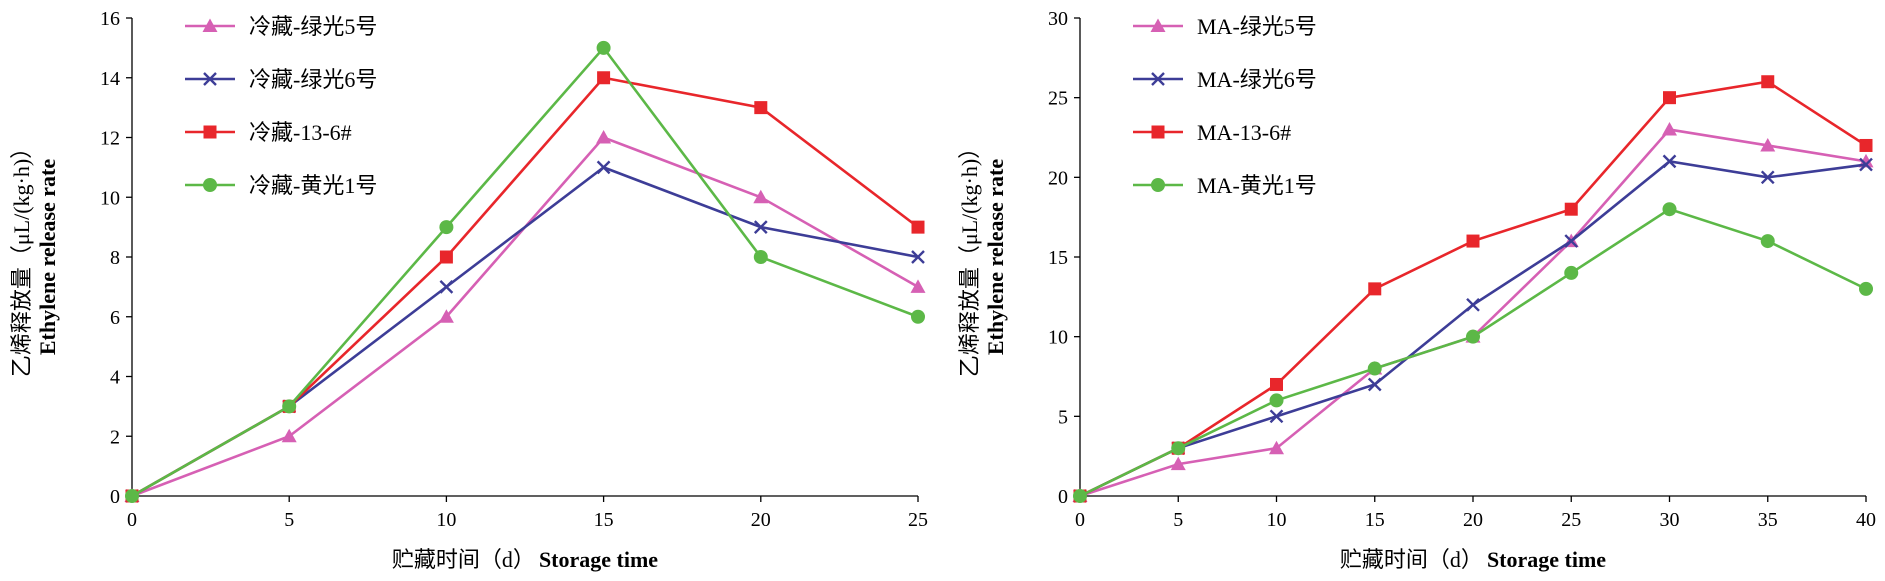 The height and width of the screenshot is (581, 1885). Describe the element at coordinates (115, 378) in the screenshot. I see `y-tick-label: 4` at that location.